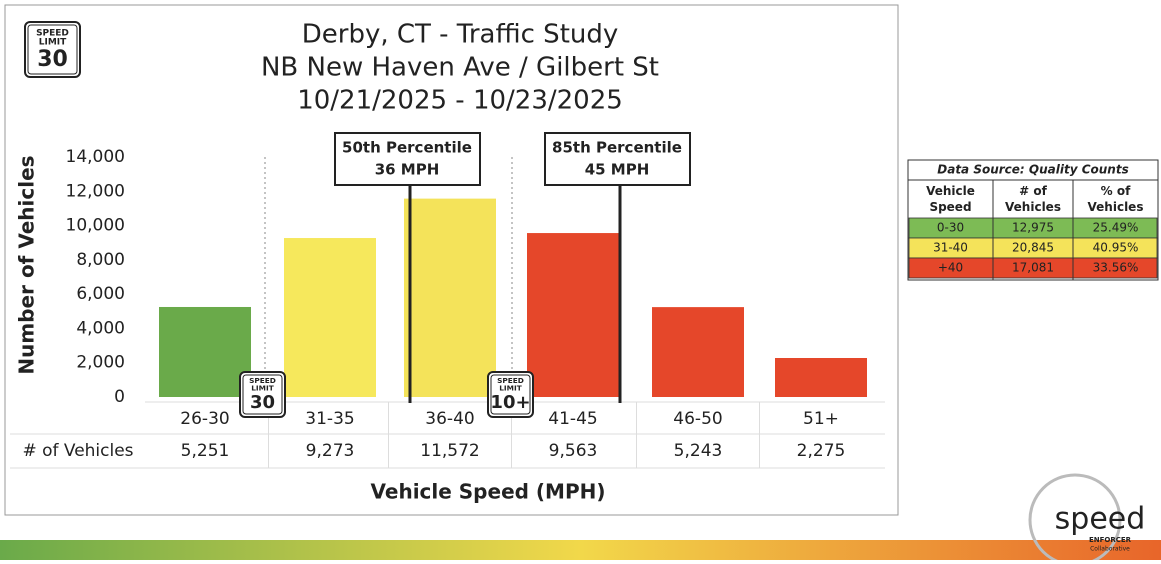 This screenshot has height=564, width=1161. Describe the element at coordinates (488, 492) in the screenshot. I see `x-axis-label: Vehicle Speed (MPH)` at that location.